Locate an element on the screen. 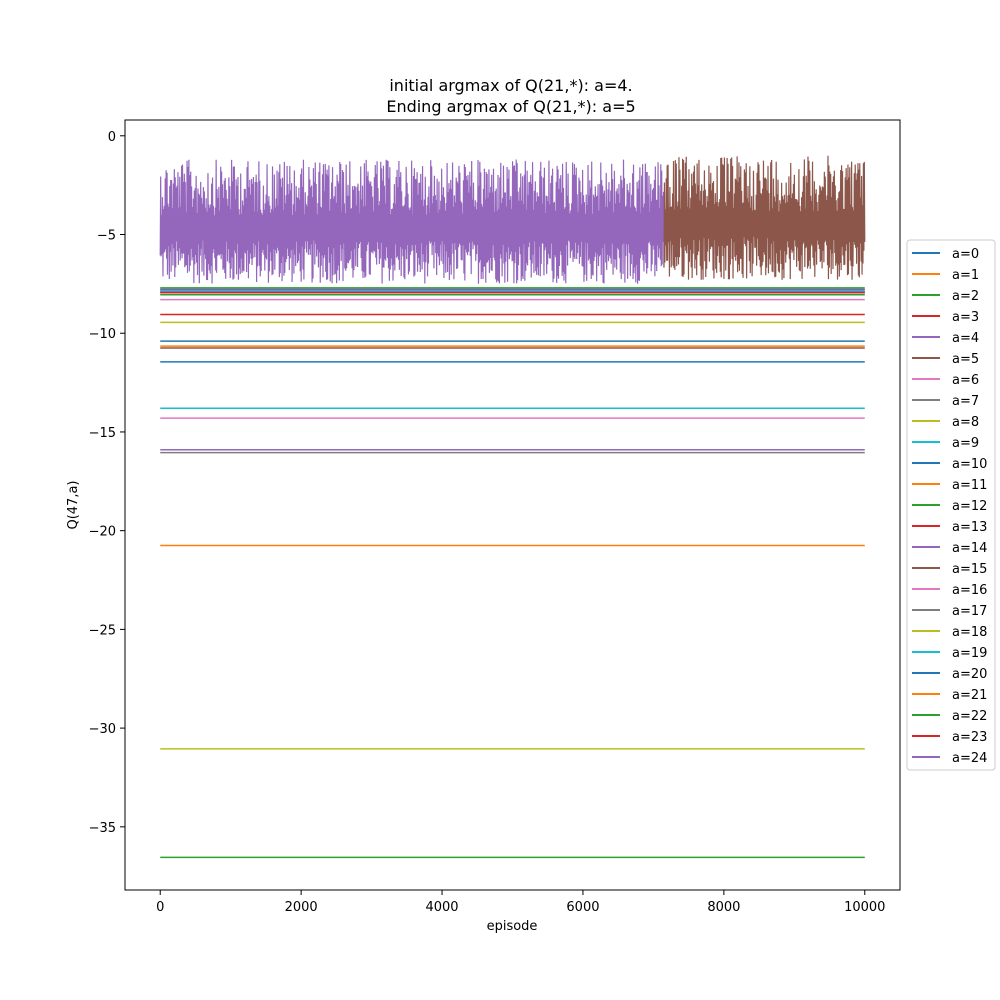  legend-label-a=10: a=10 is located at coordinates (969, 464).